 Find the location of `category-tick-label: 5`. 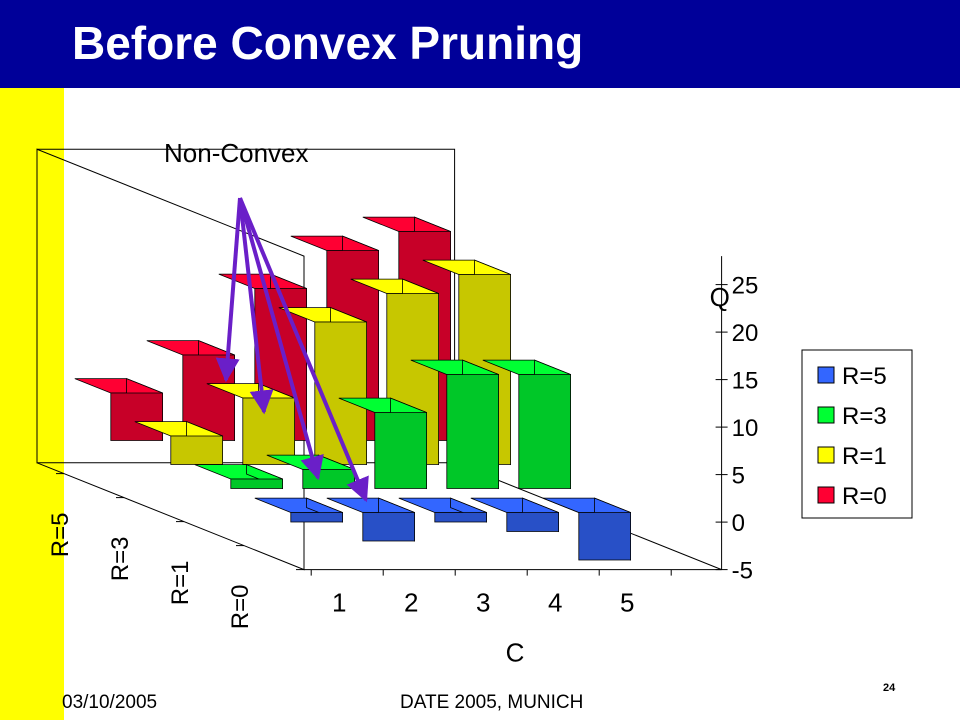

category-tick-label: 5 is located at coordinates (627, 603).